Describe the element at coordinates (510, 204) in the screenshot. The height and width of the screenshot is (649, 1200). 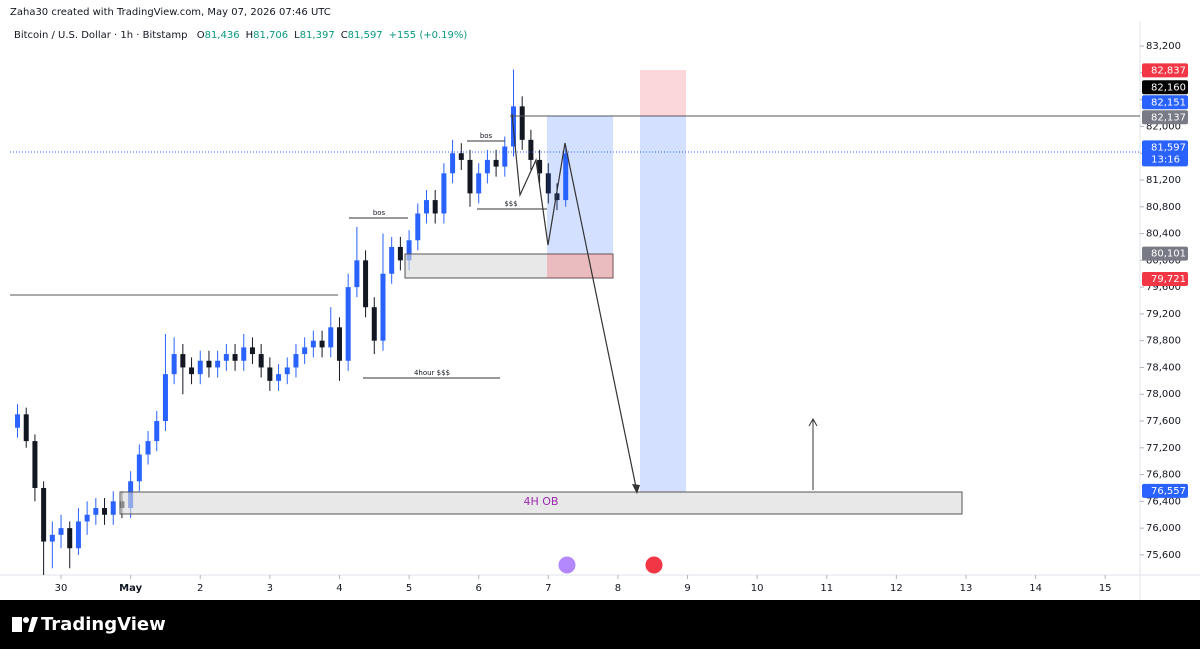
I see `annotation: $$$` at that location.